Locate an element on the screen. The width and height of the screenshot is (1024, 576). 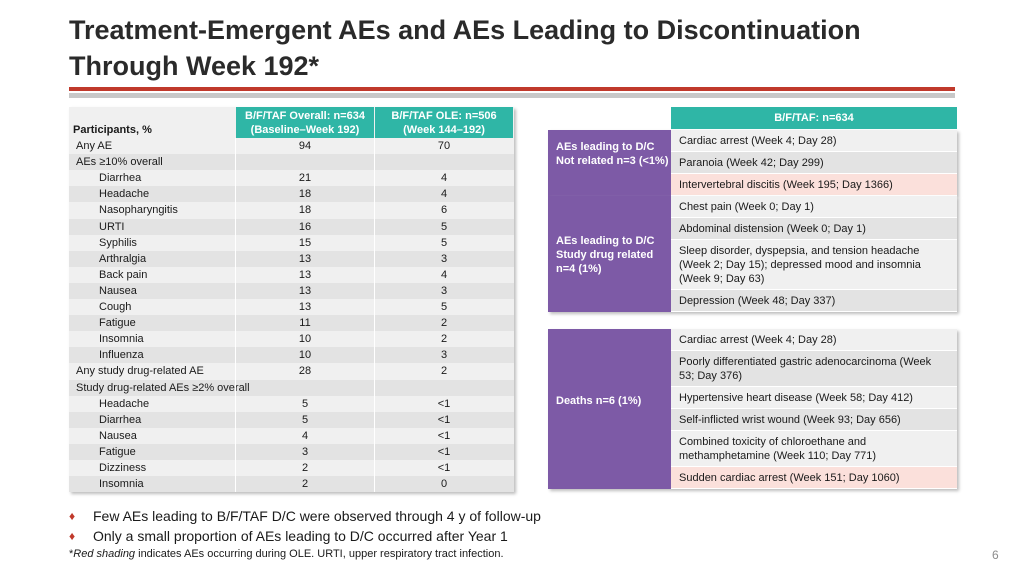
ae-event-item: Abdominal distension (Week 0; Day 1) is located at coordinates (814, 229).